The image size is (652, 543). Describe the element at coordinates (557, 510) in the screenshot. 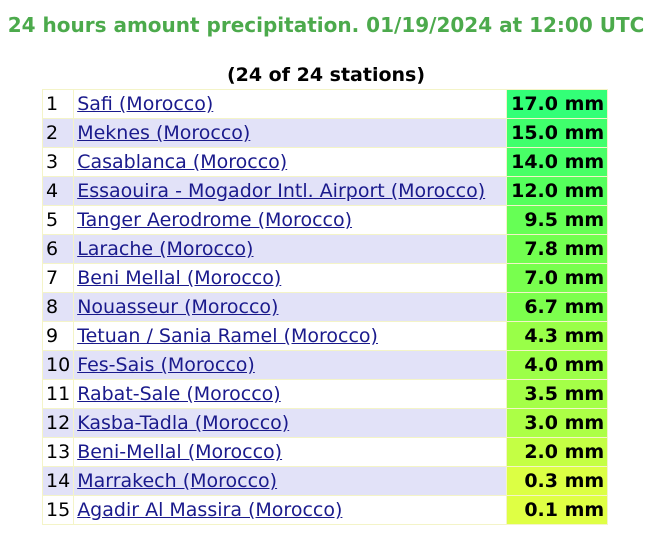

I see `amount-cell: 0.1 mm` at that location.